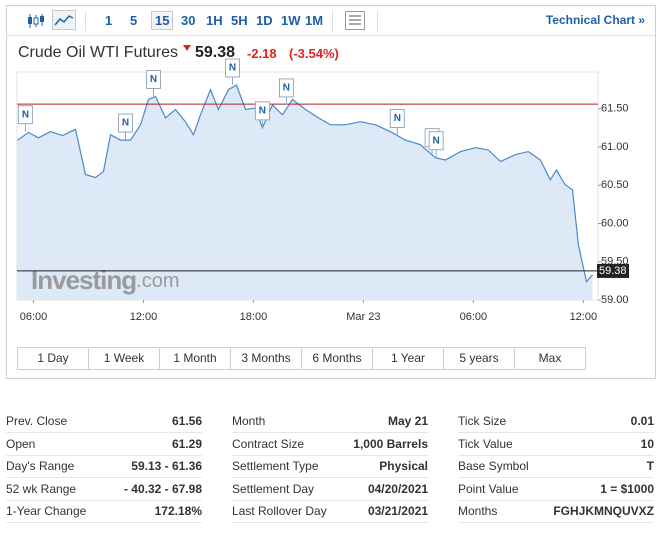 The width and height of the screenshot is (661, 544). Describe the element at coordinates (408, 358) in the screenshot. I see `range-button: 1 Year` at that location.